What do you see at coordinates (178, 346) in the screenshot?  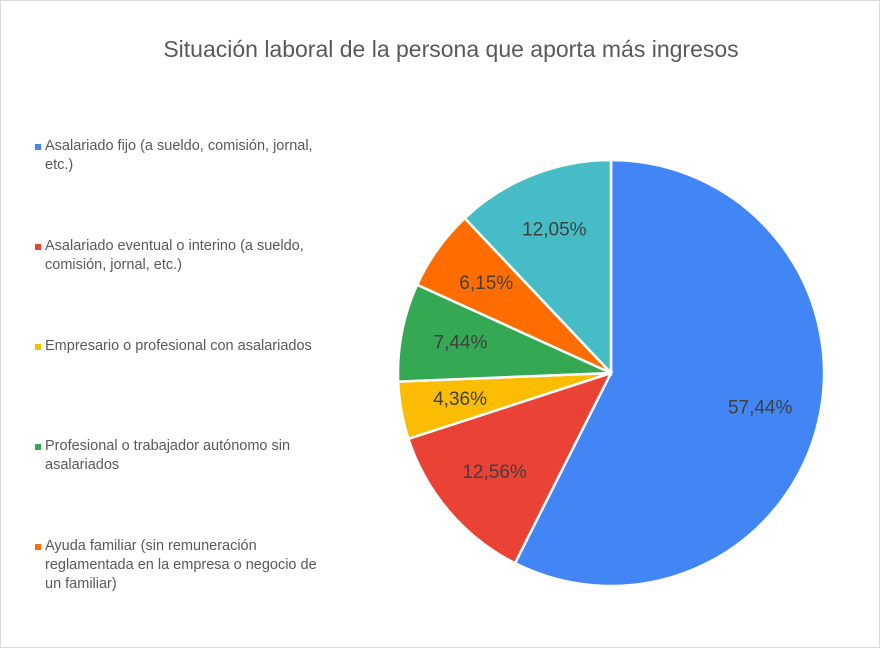 I see `legend-label: Empresario o profesional con asalariados` at bounding box center [178, 346].